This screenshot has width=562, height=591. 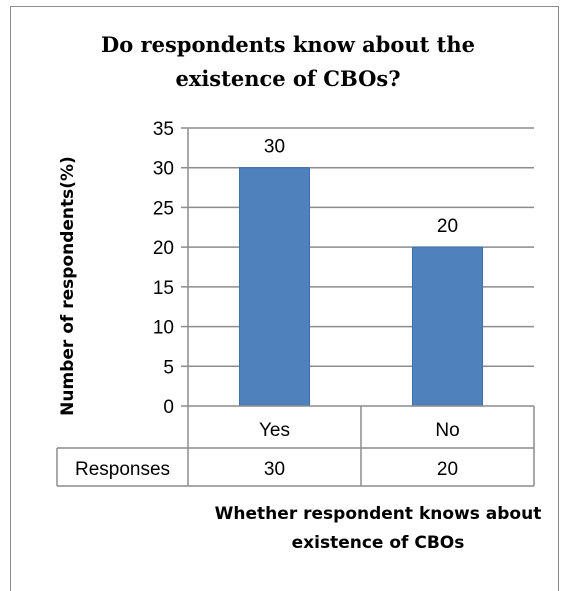 I want to click on bar-no, so click(x=447, y=326).